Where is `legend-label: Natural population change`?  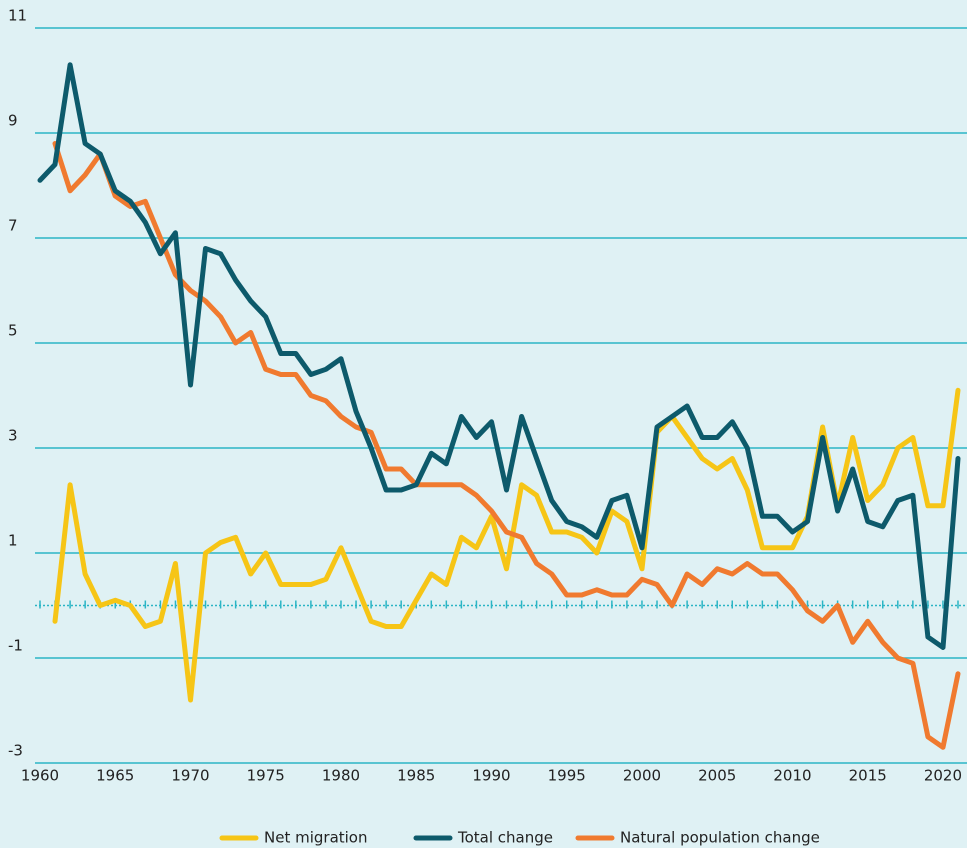
legend-label: Natural population change is located at coordinates (720, 838).